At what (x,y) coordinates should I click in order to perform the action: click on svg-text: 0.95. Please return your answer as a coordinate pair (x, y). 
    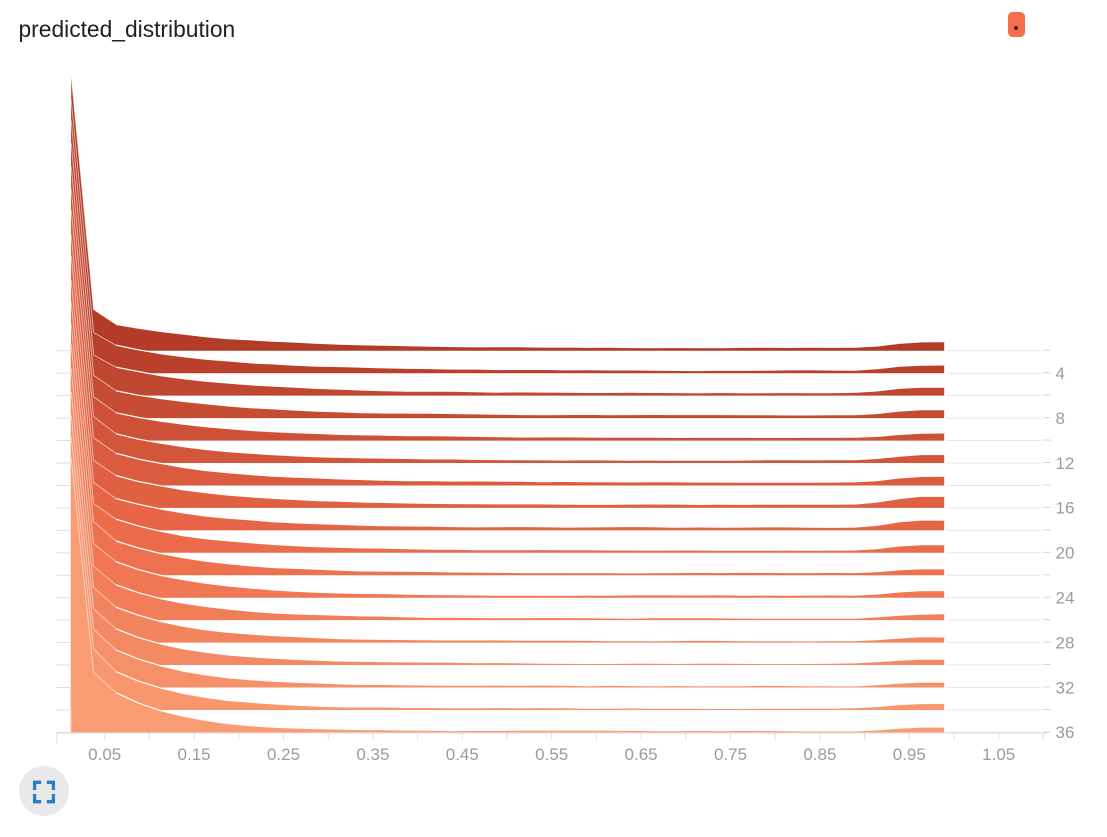
    Looking at the image, I should click on (909, 754).